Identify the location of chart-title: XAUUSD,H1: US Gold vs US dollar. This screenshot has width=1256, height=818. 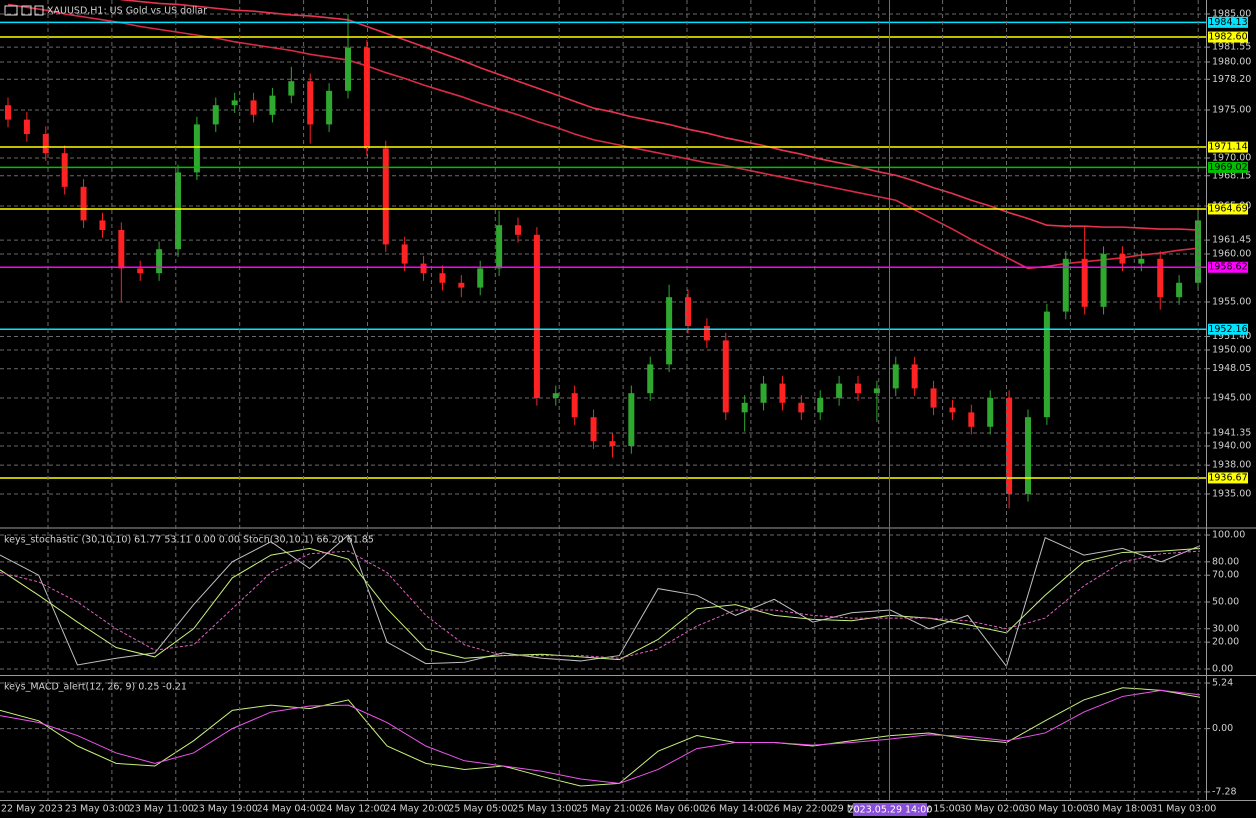
(127, 11).